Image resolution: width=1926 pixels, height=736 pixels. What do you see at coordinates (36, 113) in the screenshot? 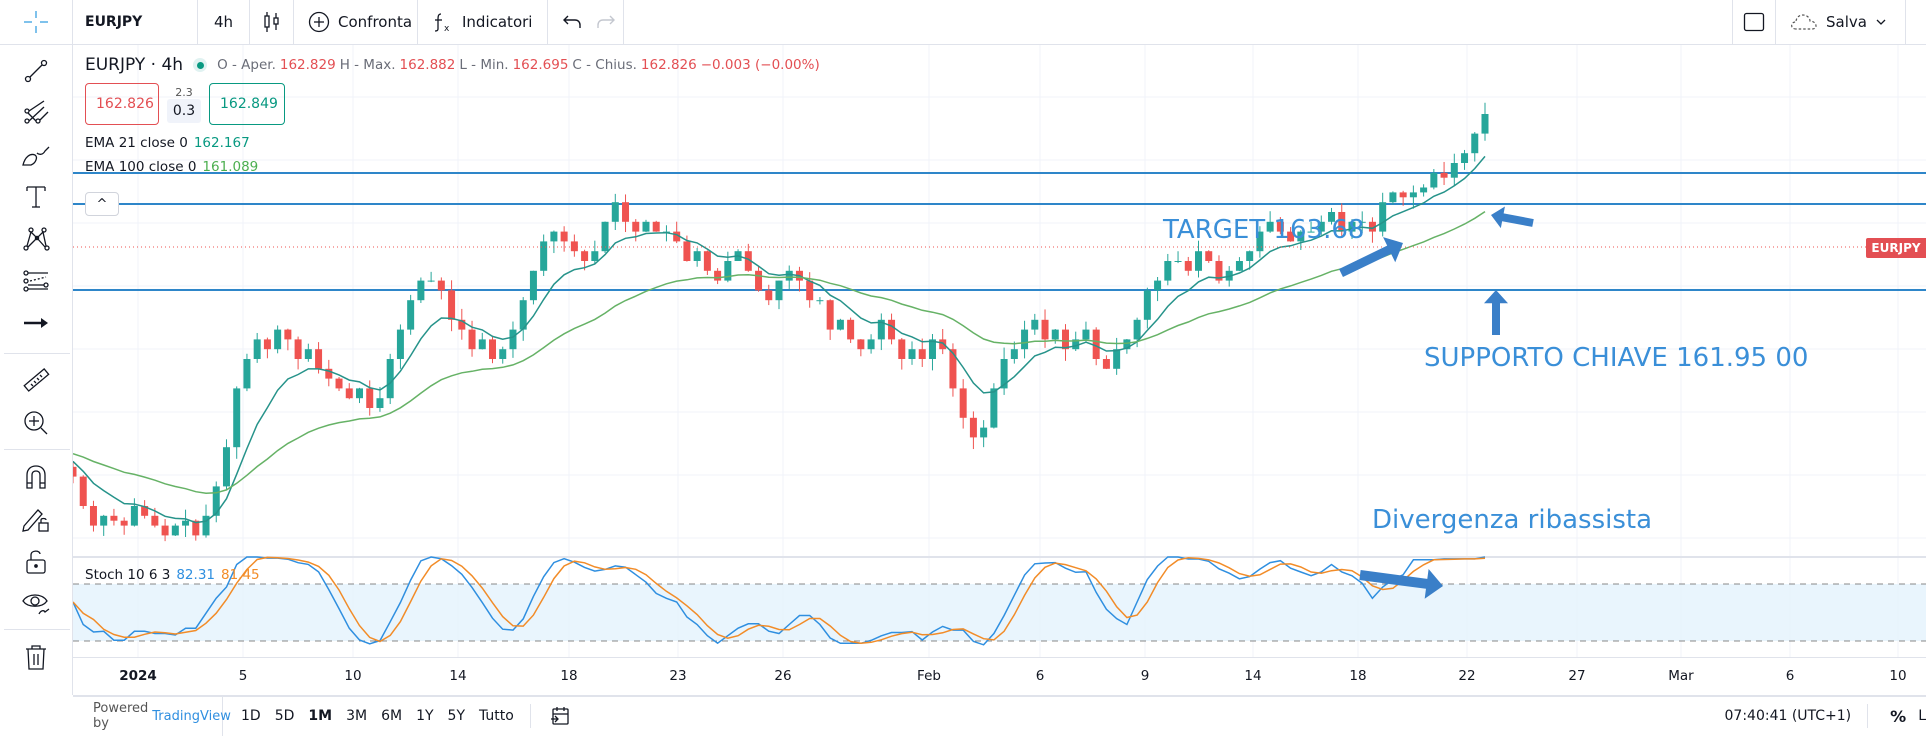
I see `pitchfork-tool` at bounding box center [36, 113].